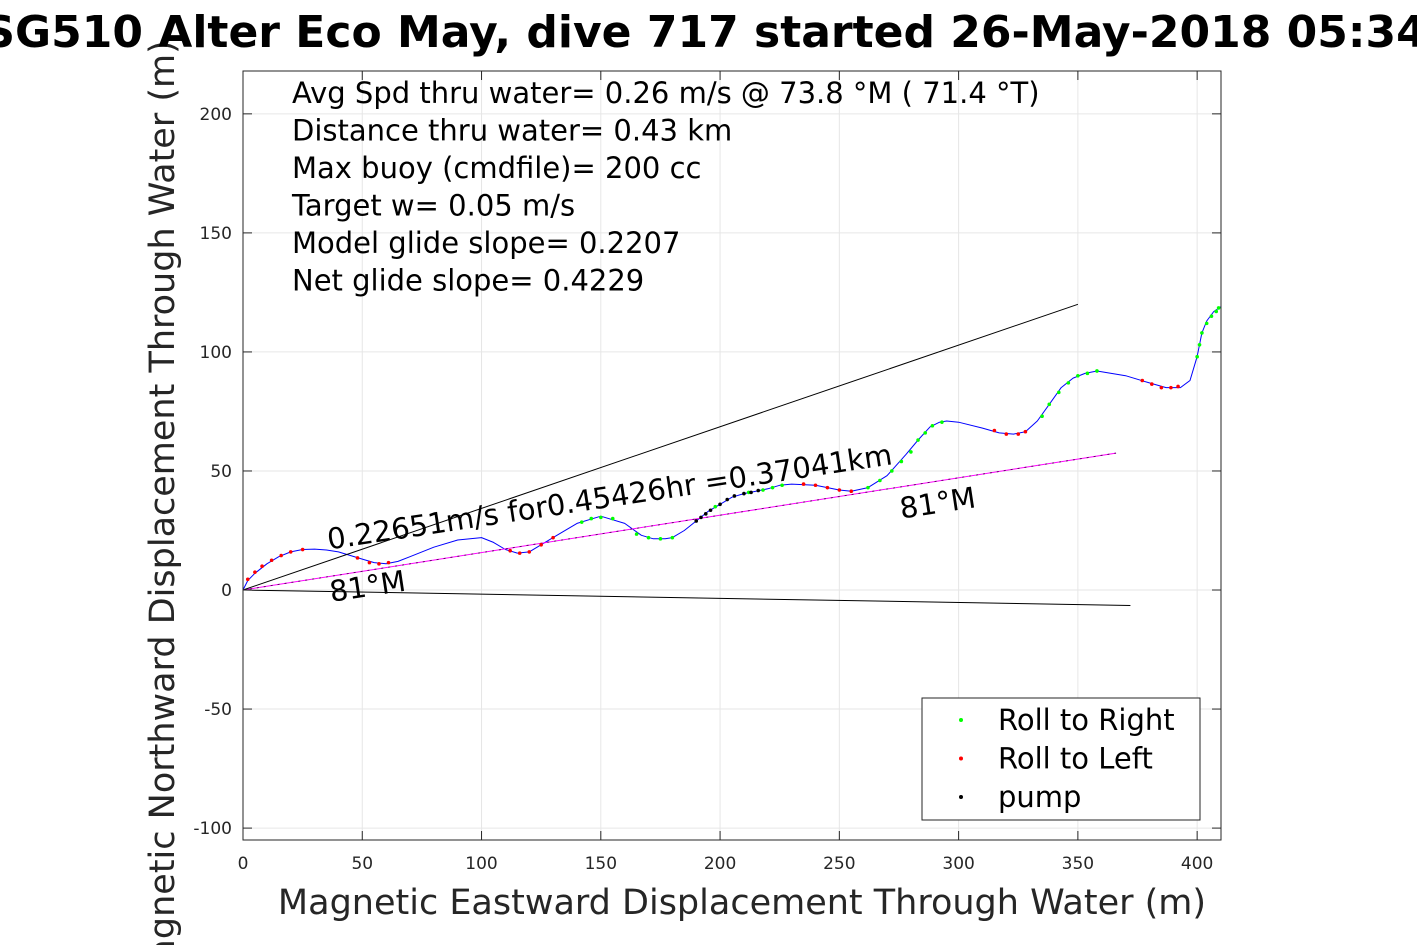 This screenshot has height=945, width=1417. Describe the element at coordinates (243, 864) in the screenshot. I see `x-tick-label: 0` at that location.